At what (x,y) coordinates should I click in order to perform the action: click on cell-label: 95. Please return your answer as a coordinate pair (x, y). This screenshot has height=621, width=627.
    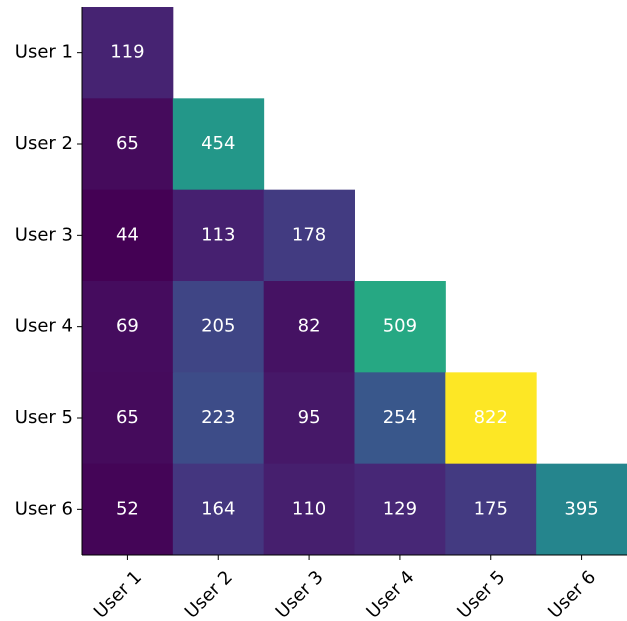
    Looking at the image, I should click on (309, 417).